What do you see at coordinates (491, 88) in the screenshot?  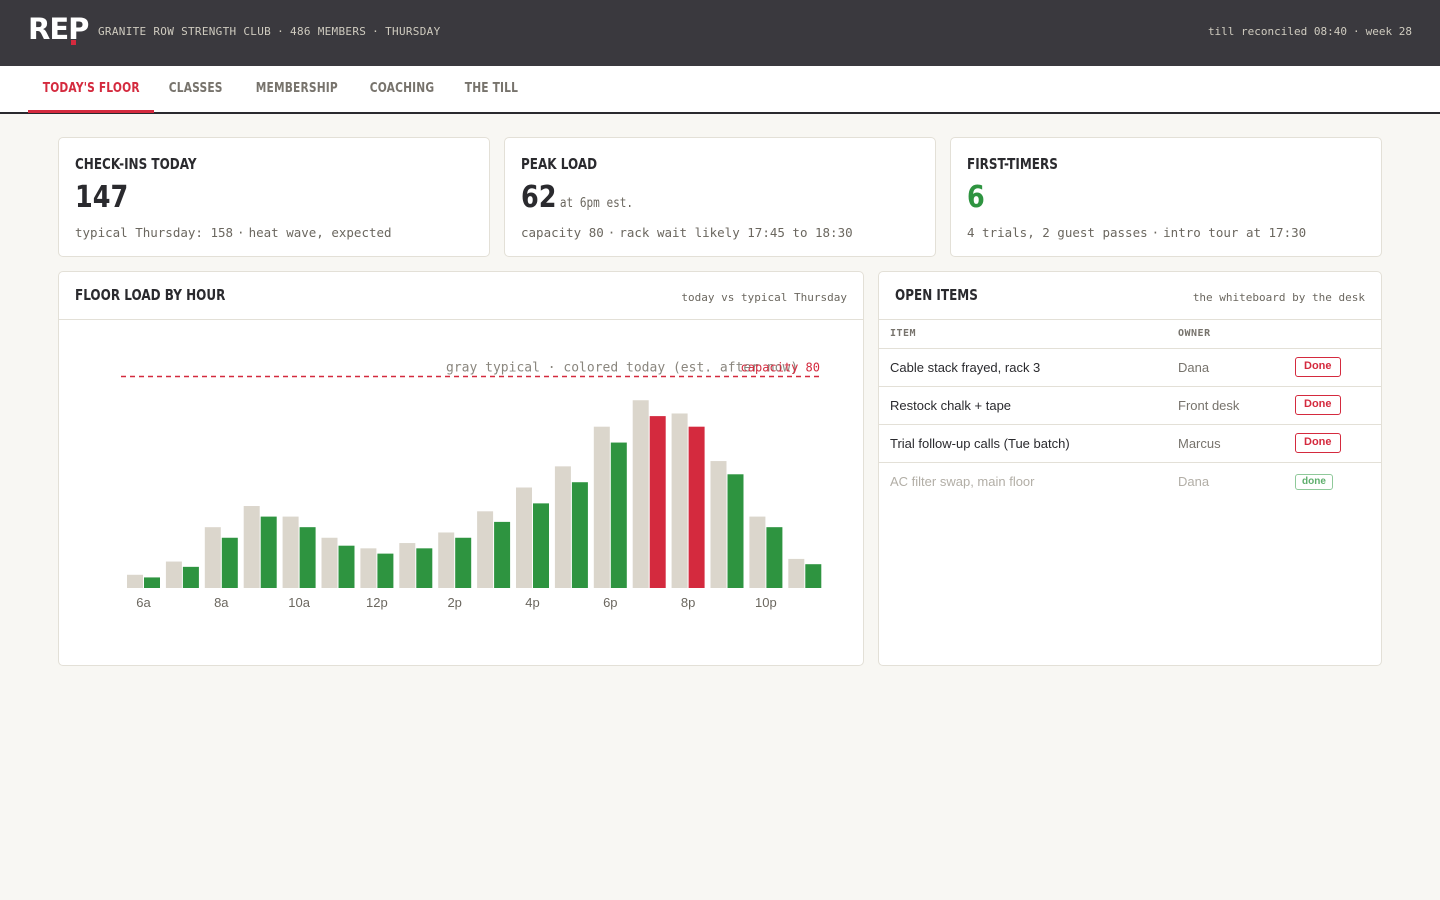 I see `tab-the-till: THE TILL` at bounding box center [491, 88].